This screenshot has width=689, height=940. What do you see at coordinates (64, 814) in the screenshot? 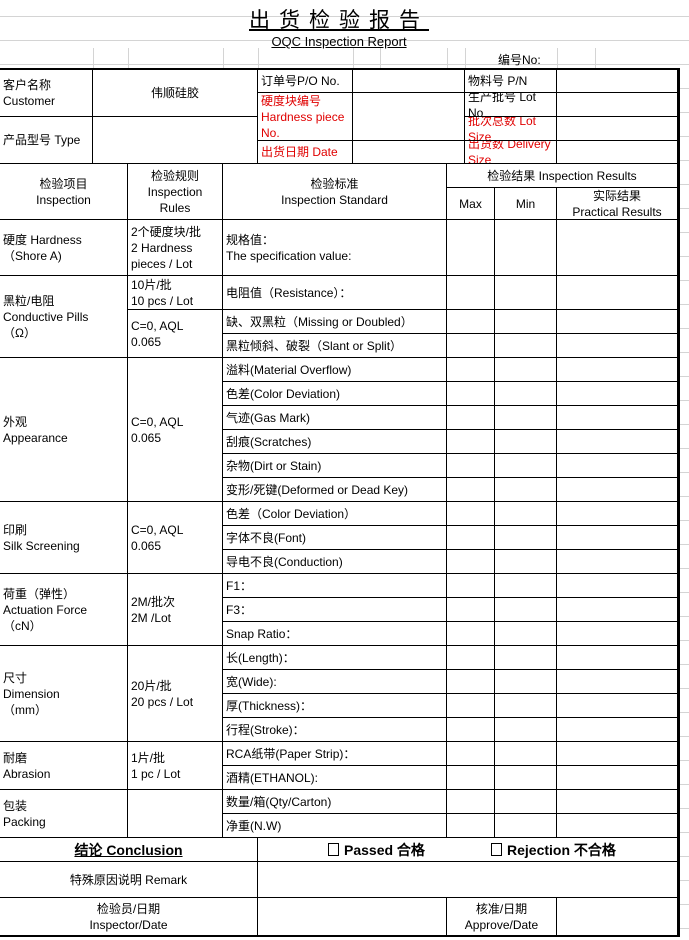
I see `inspection-item: 包装 Packing` at bounding box center [64, 814].